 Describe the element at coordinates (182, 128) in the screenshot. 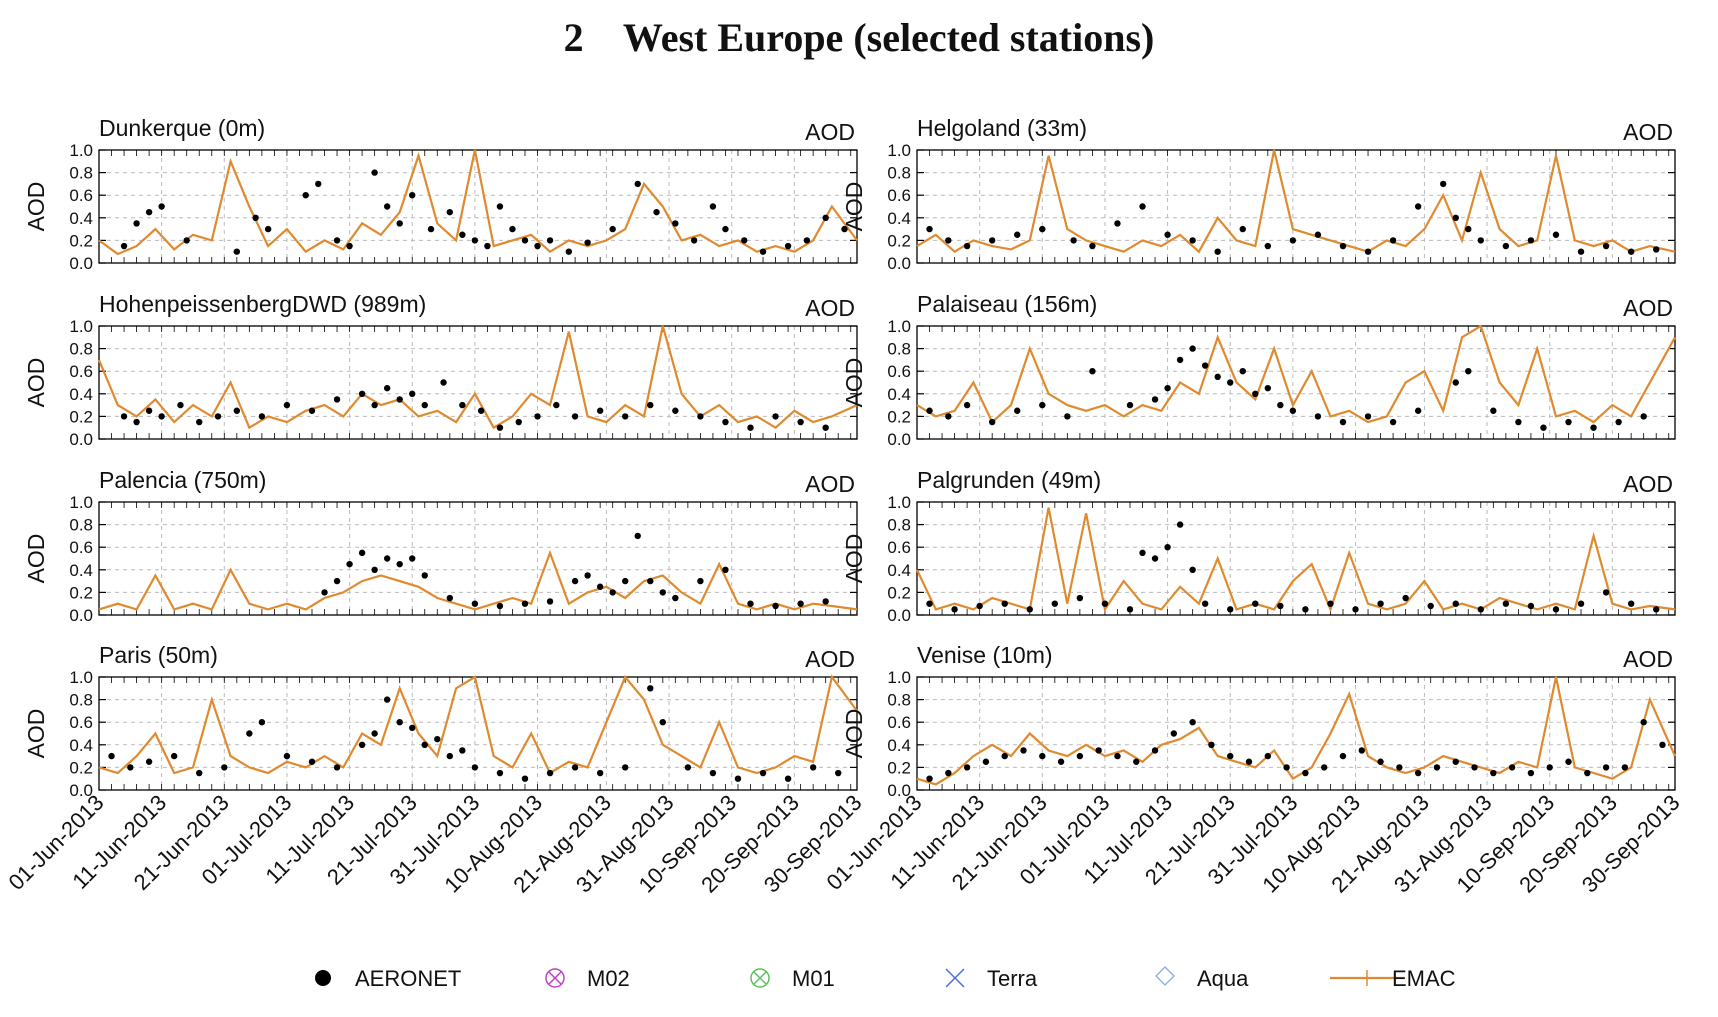

I see `station-title: Dunkerque (0m)` at that location.